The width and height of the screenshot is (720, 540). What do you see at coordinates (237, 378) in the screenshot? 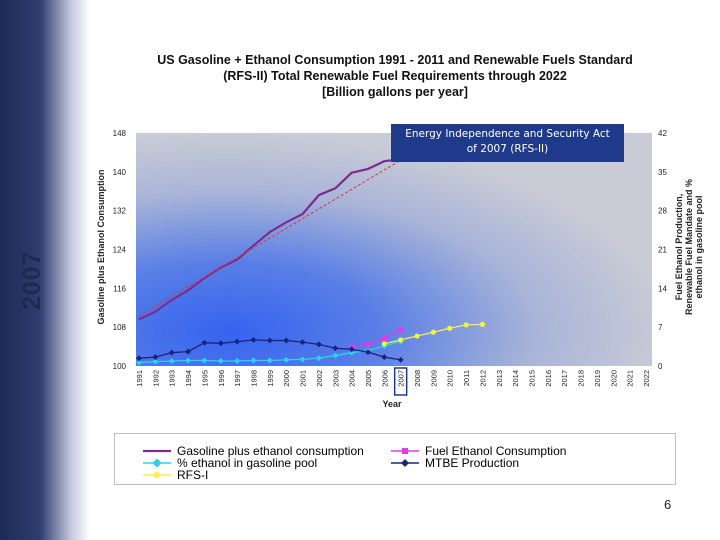
I see `x-tick-label: 1997` at bounding box center [237, 378].